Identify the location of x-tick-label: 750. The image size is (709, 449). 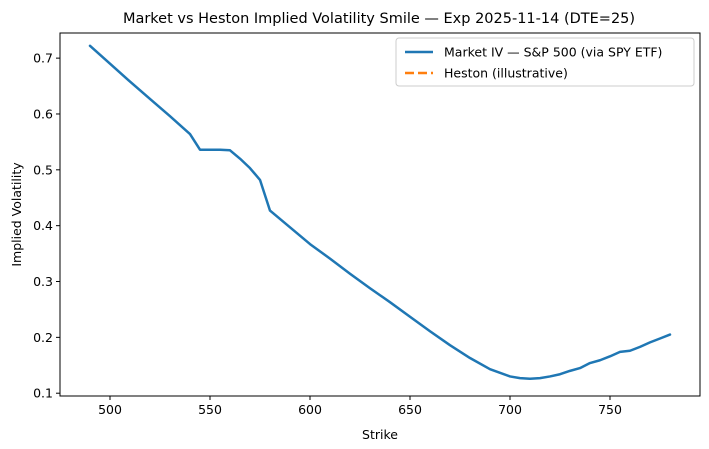
(610, 409).